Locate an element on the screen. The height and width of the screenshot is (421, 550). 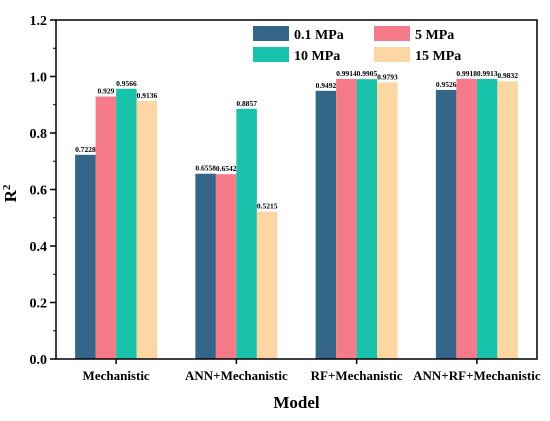
data-label-4-2: 0.5215 is located at coordinates (267, 206).